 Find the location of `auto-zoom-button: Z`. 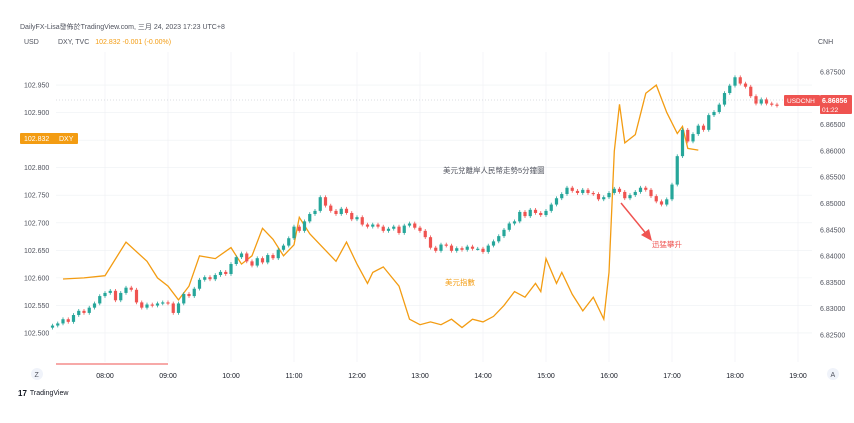

auto-zoom-button: Z is located at coordinates (37, 374).